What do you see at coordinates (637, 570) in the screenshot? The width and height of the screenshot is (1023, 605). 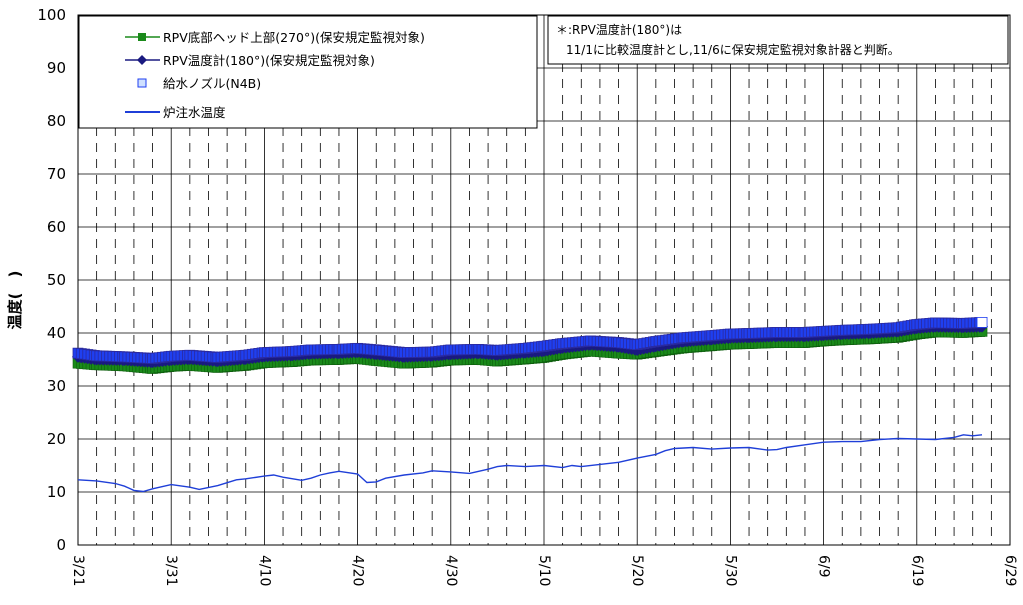 I see `x-tick-label: 5/20` at bounding box center [637, 570].